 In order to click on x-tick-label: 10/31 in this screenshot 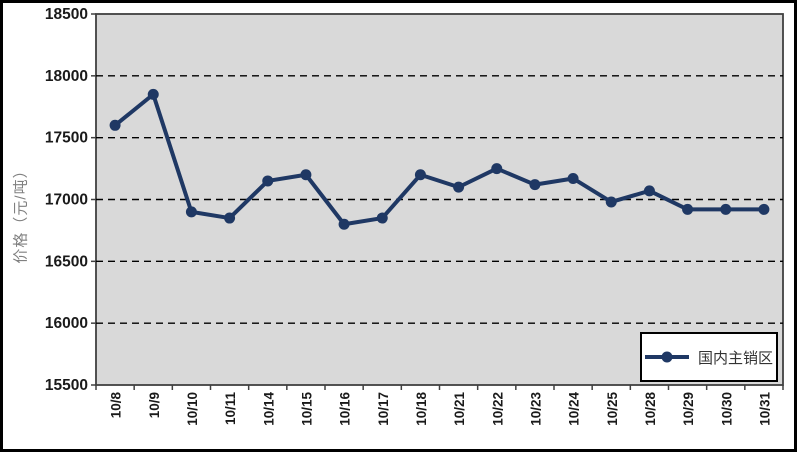, I will do `click(764, 409)`.